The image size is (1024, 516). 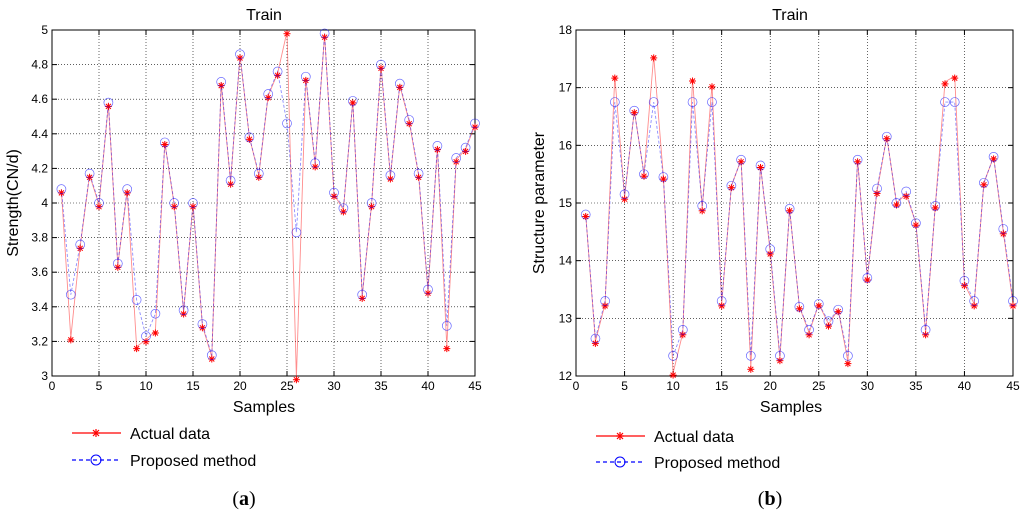 What do you see at coordinates (39, 238) in the screenshot?
I see `y-tick-label: 3.8` at bounding box center [39, 238].